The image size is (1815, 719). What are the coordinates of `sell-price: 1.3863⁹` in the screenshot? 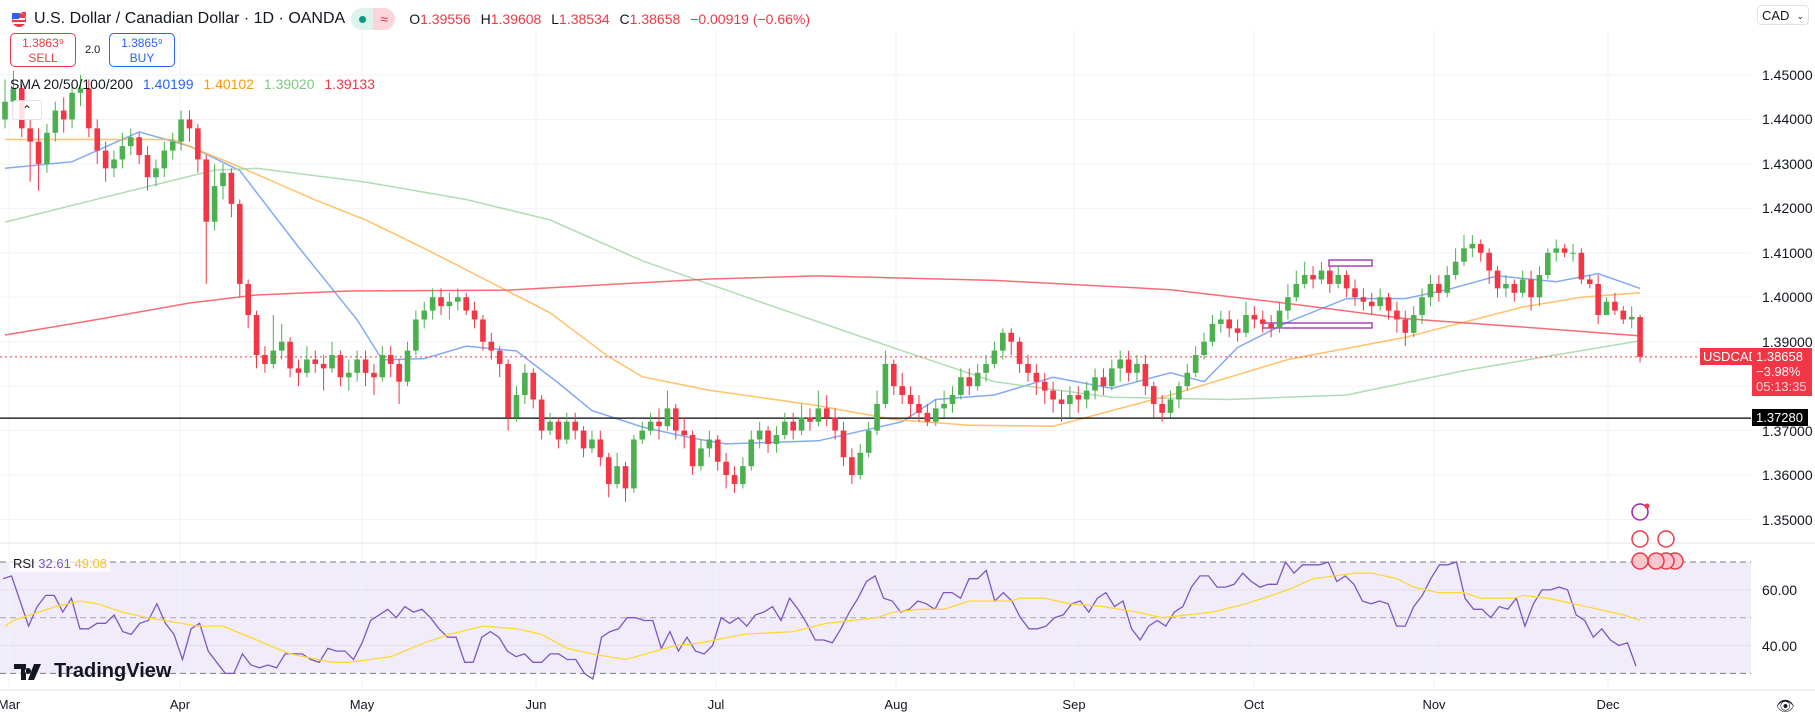 It's located at (43, 43).